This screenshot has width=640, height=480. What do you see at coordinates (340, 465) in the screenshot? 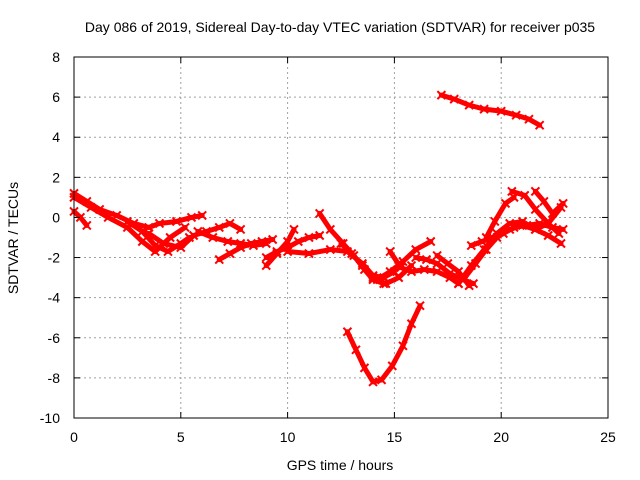
I see `x-axis-label: GPS time / hours` at bounding box center [340, 465].